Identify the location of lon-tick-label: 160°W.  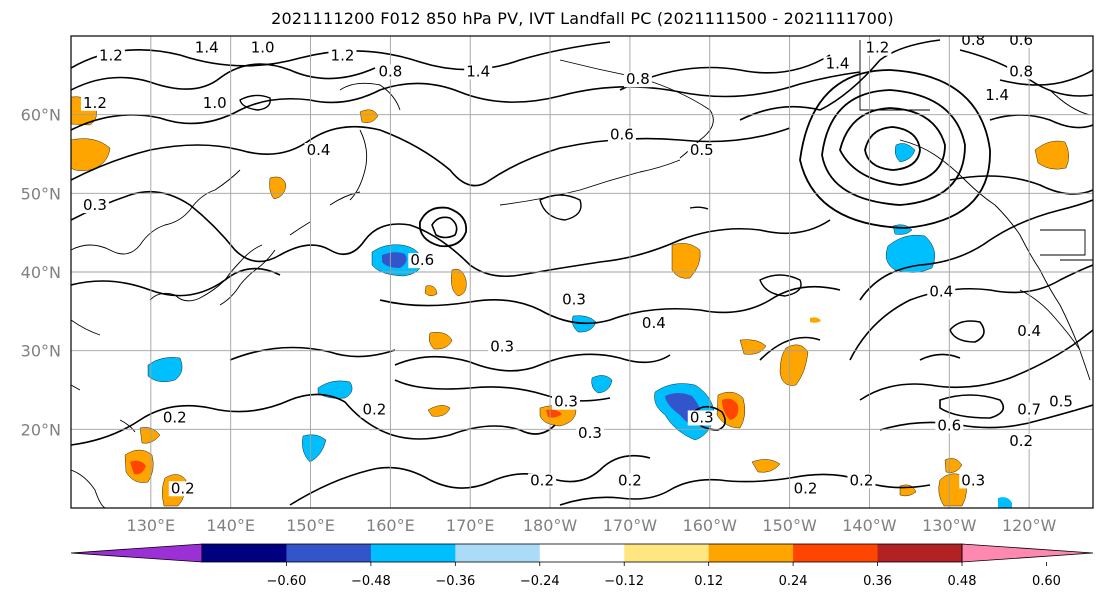
(710, 525).